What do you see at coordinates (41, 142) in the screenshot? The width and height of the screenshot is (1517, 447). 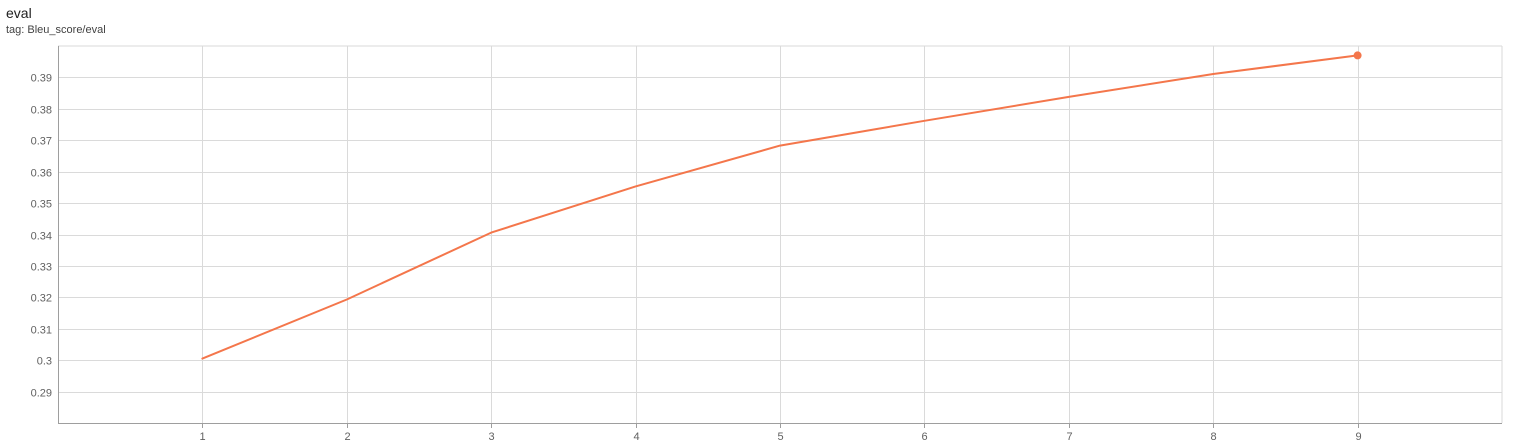 I see `y-tick-label: 0.37` at bounding box center [41, 142].